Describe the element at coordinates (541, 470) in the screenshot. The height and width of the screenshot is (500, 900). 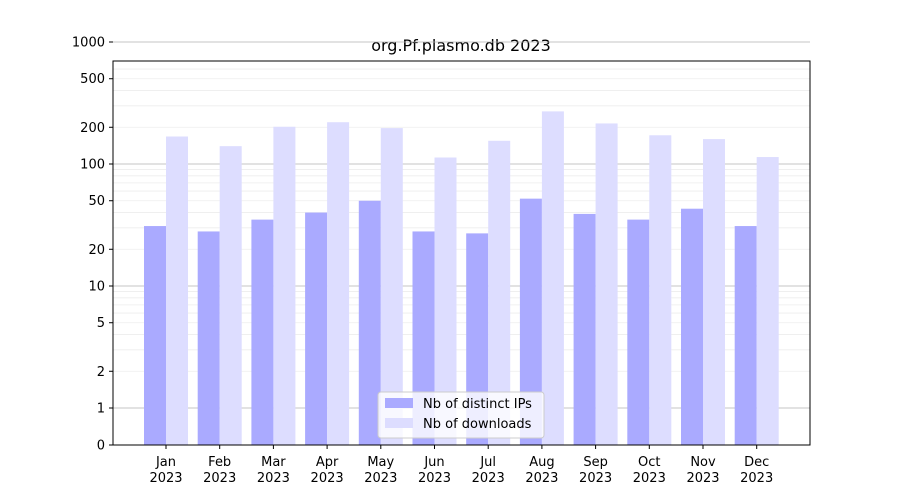
I see `x-tick-label: Aug 2023` at that location.